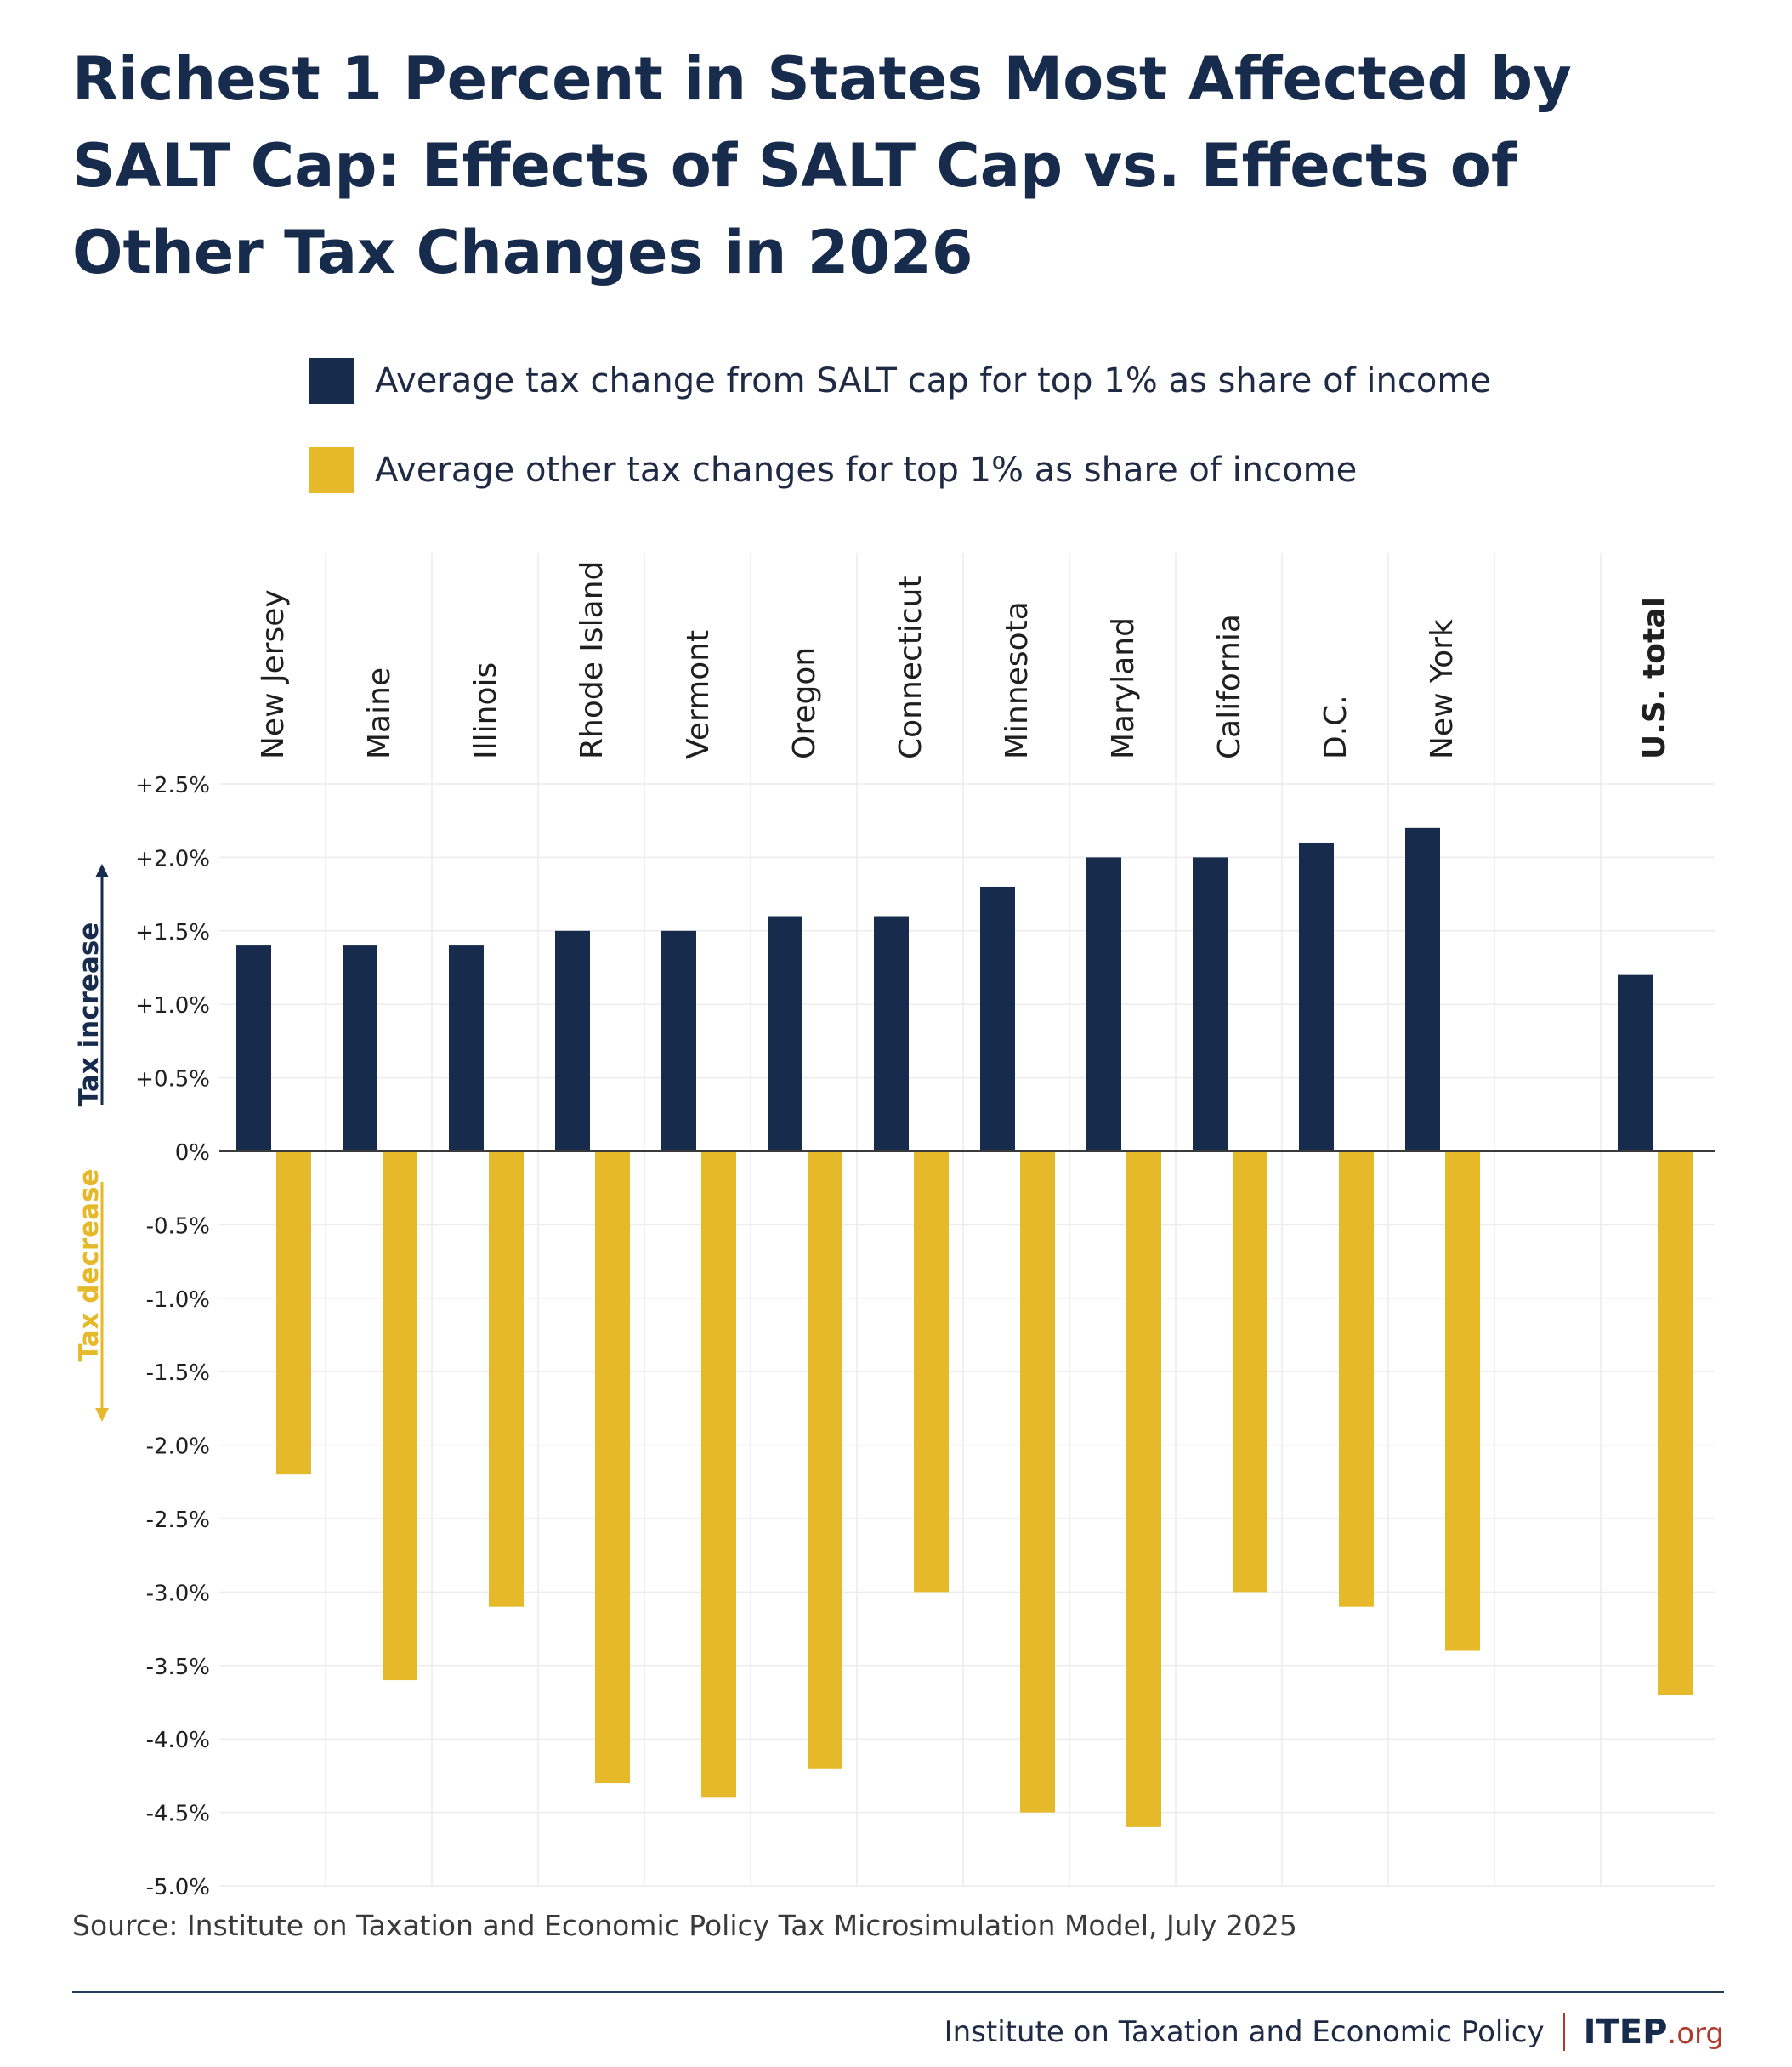 This screenshot has width=1792, height=2067. I want to click on legend-swatch-other, so click(331, 470).